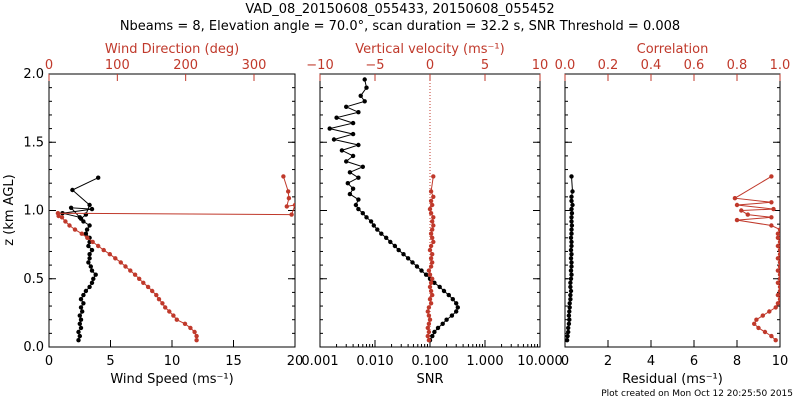  What do you see at coordinates (780, 361) in the screenshot?
I see `x-tick-label: 10` at bounding box center [780, 361].